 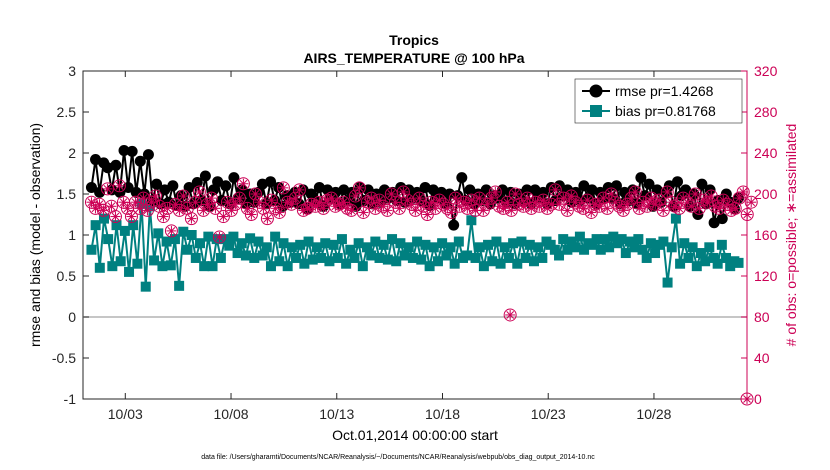 I want to click on legend-box, so click(x=658, y=101).